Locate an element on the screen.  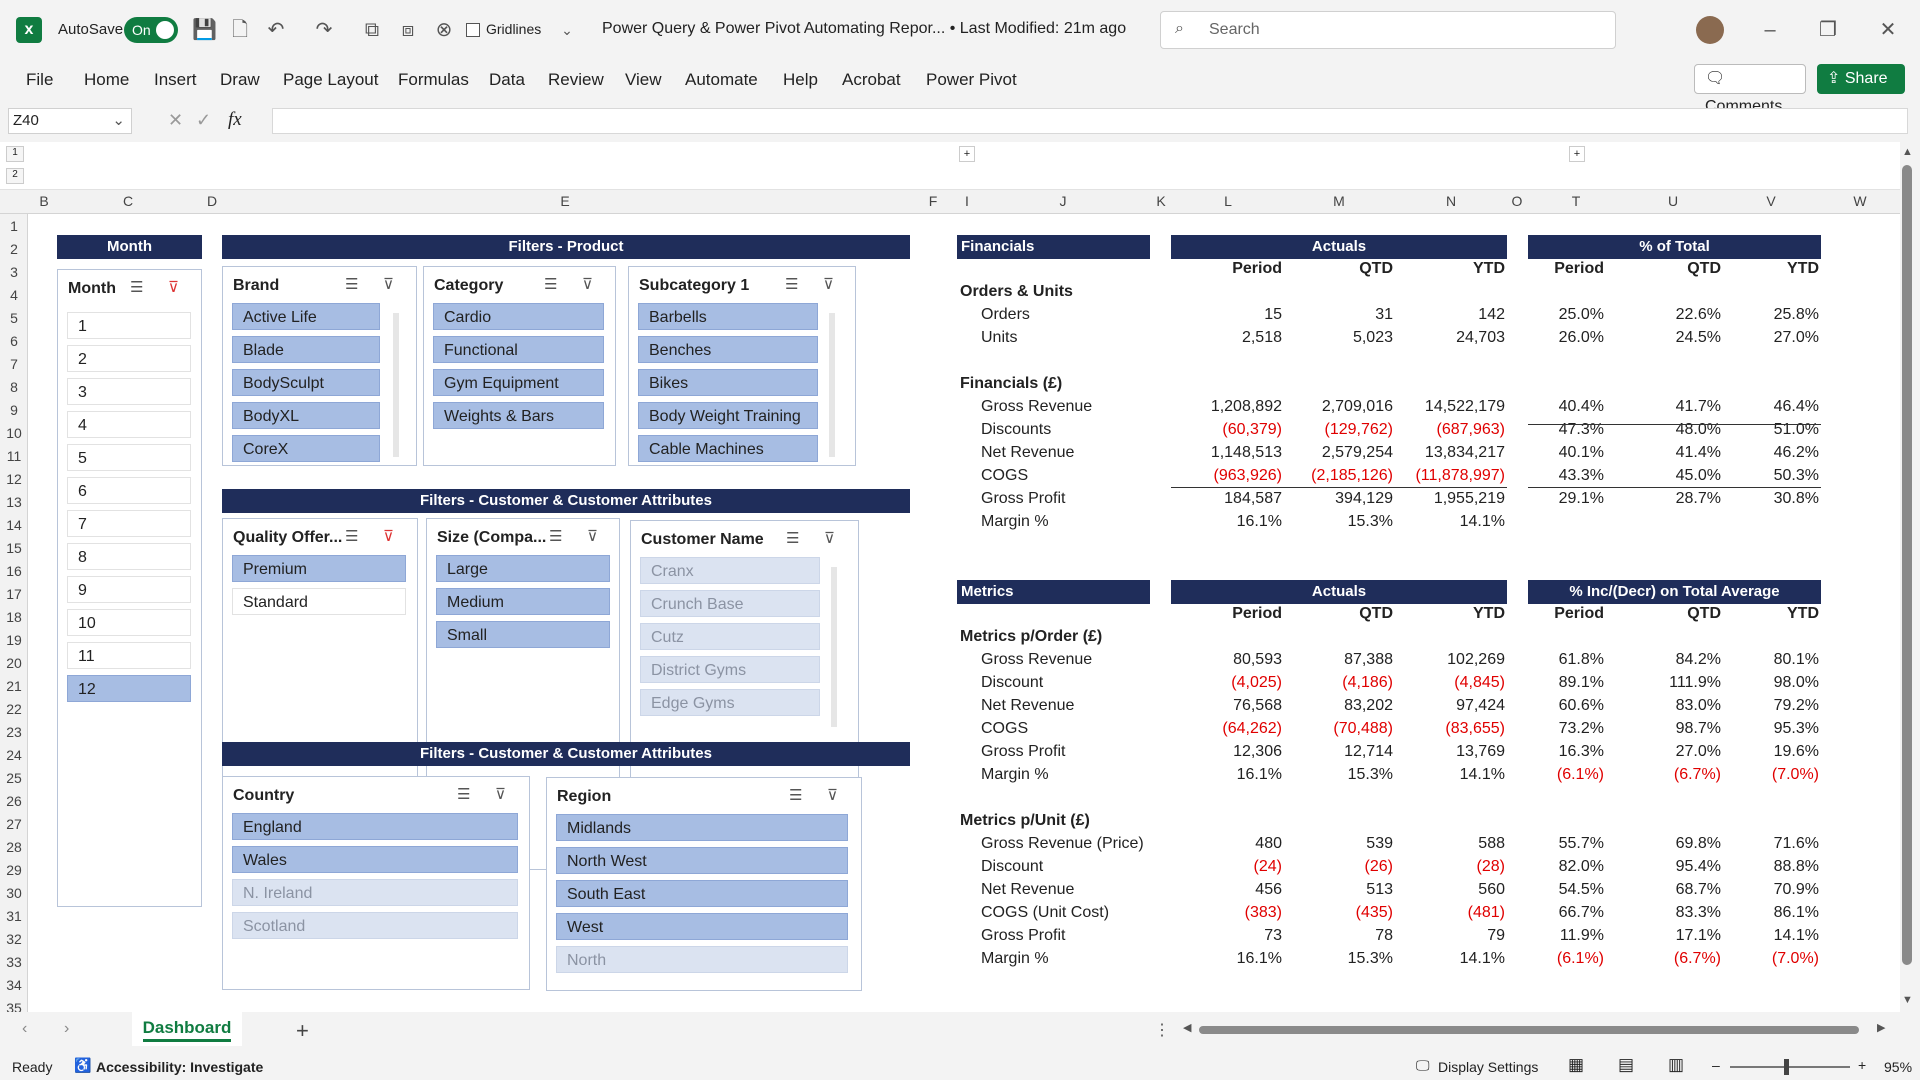
row-header: 2 is located at coordinates (14, 249).